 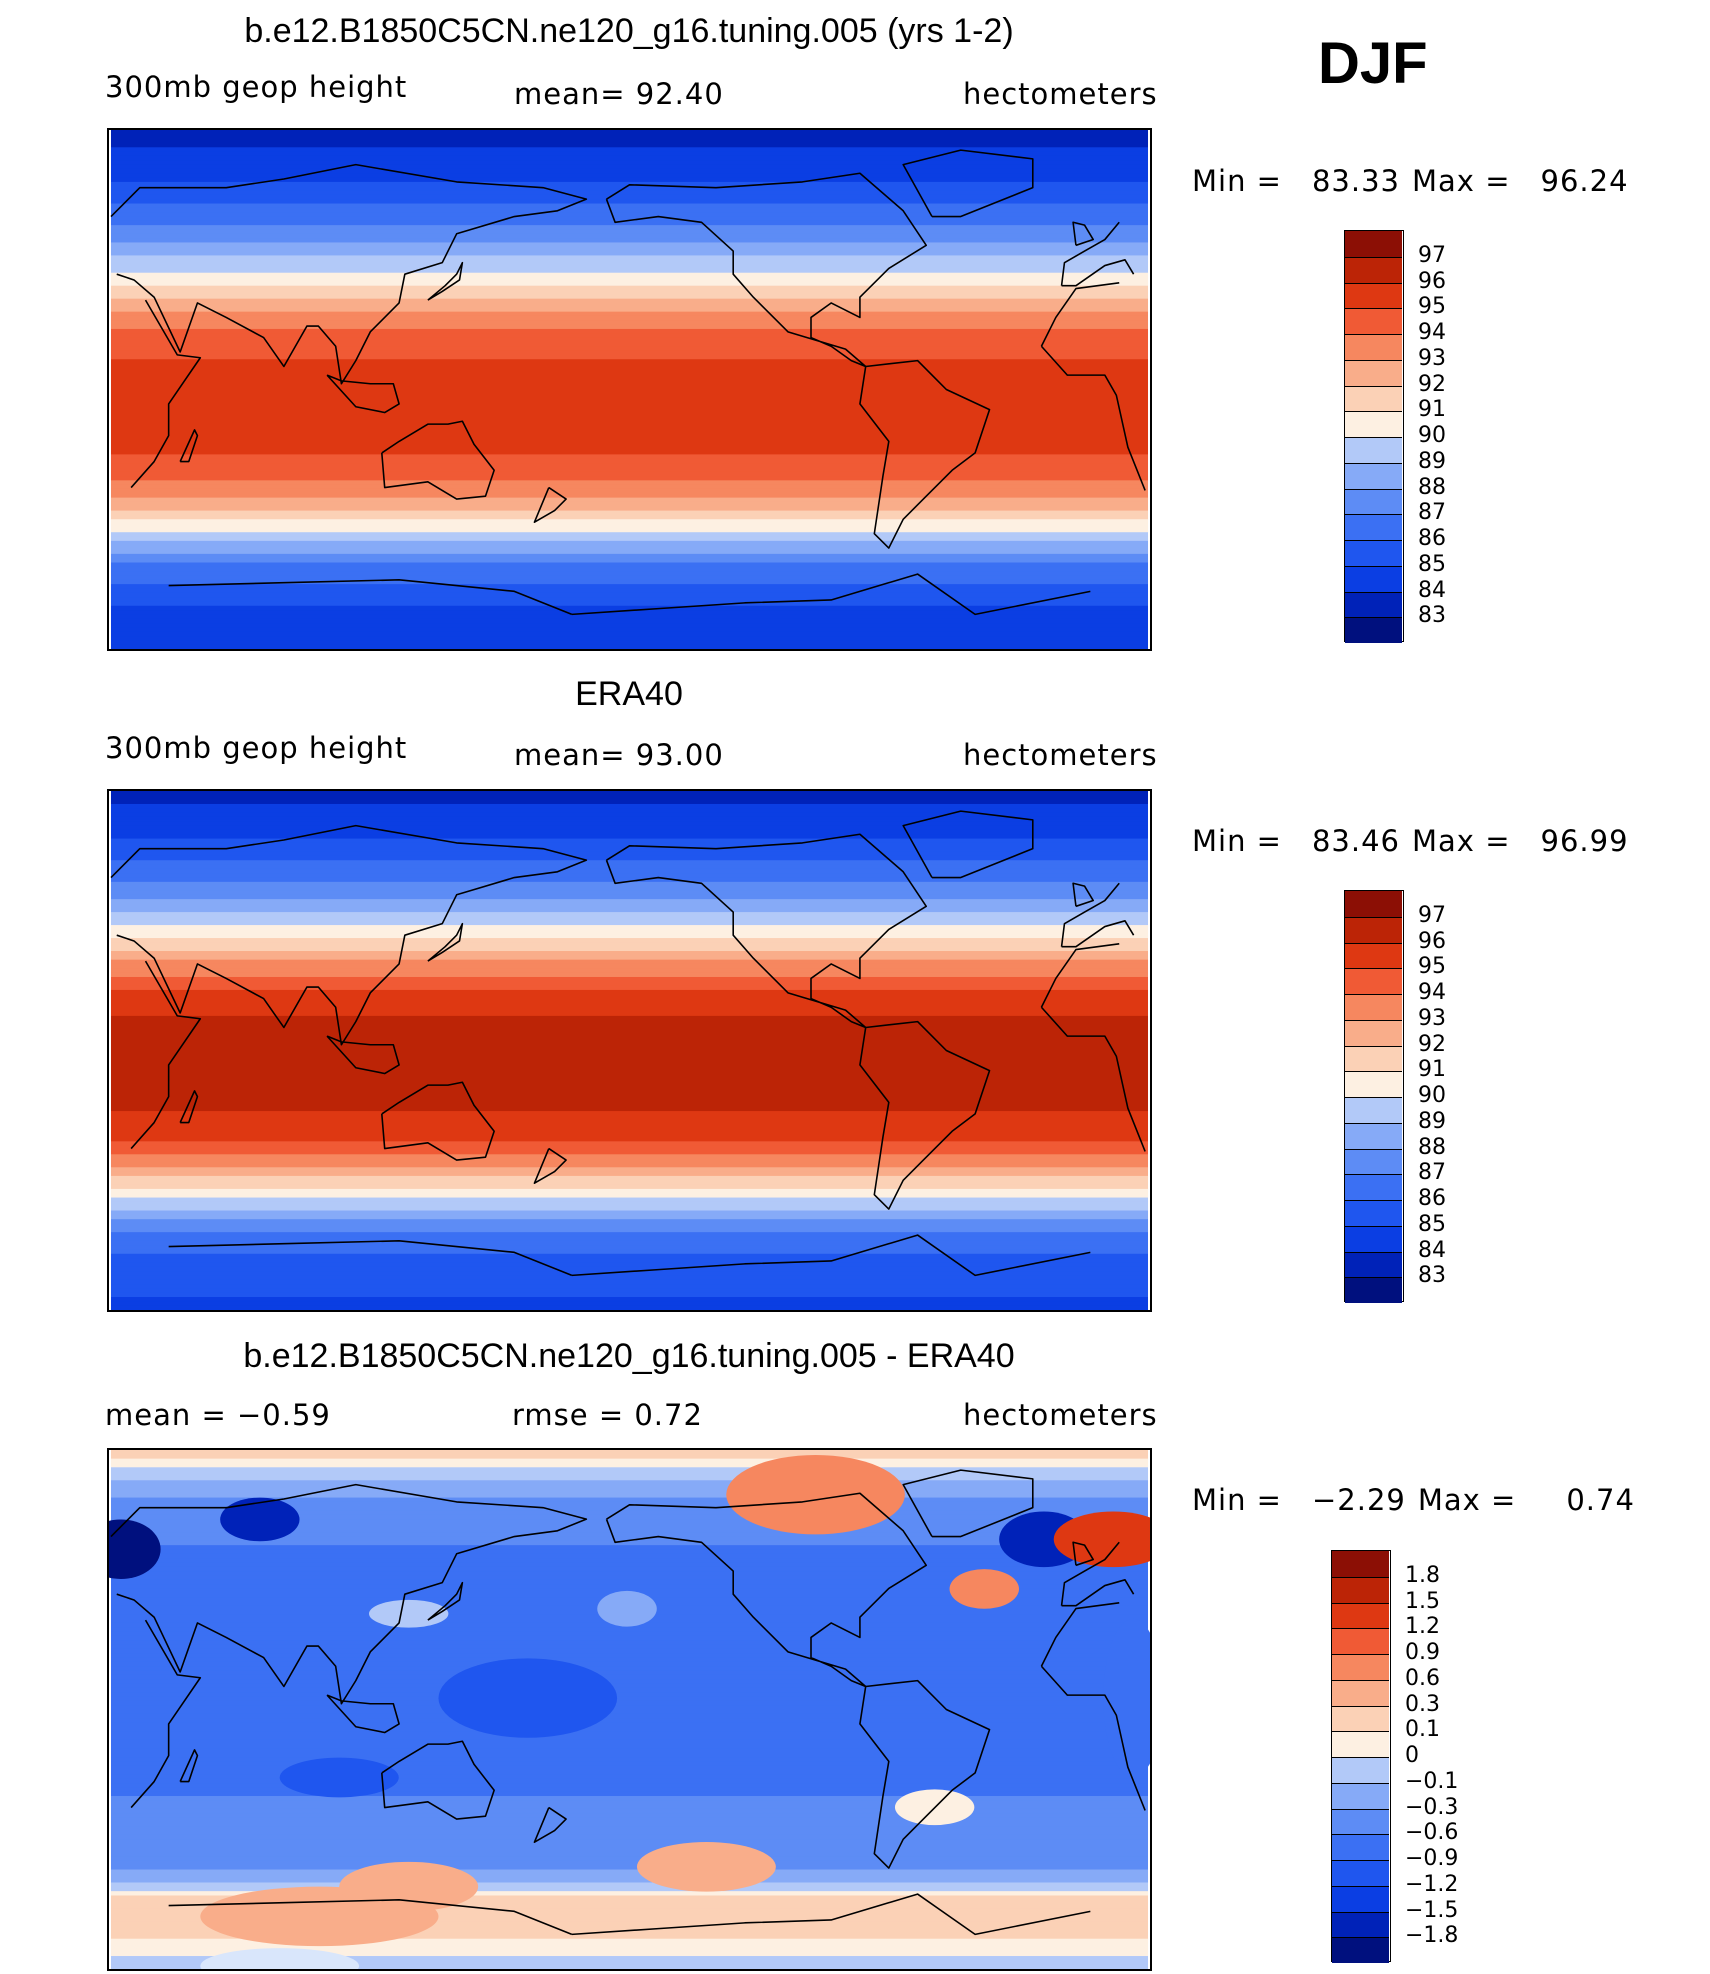 I want to click on colorbar-tick-label: 90, so click(x=1432, y=1095).